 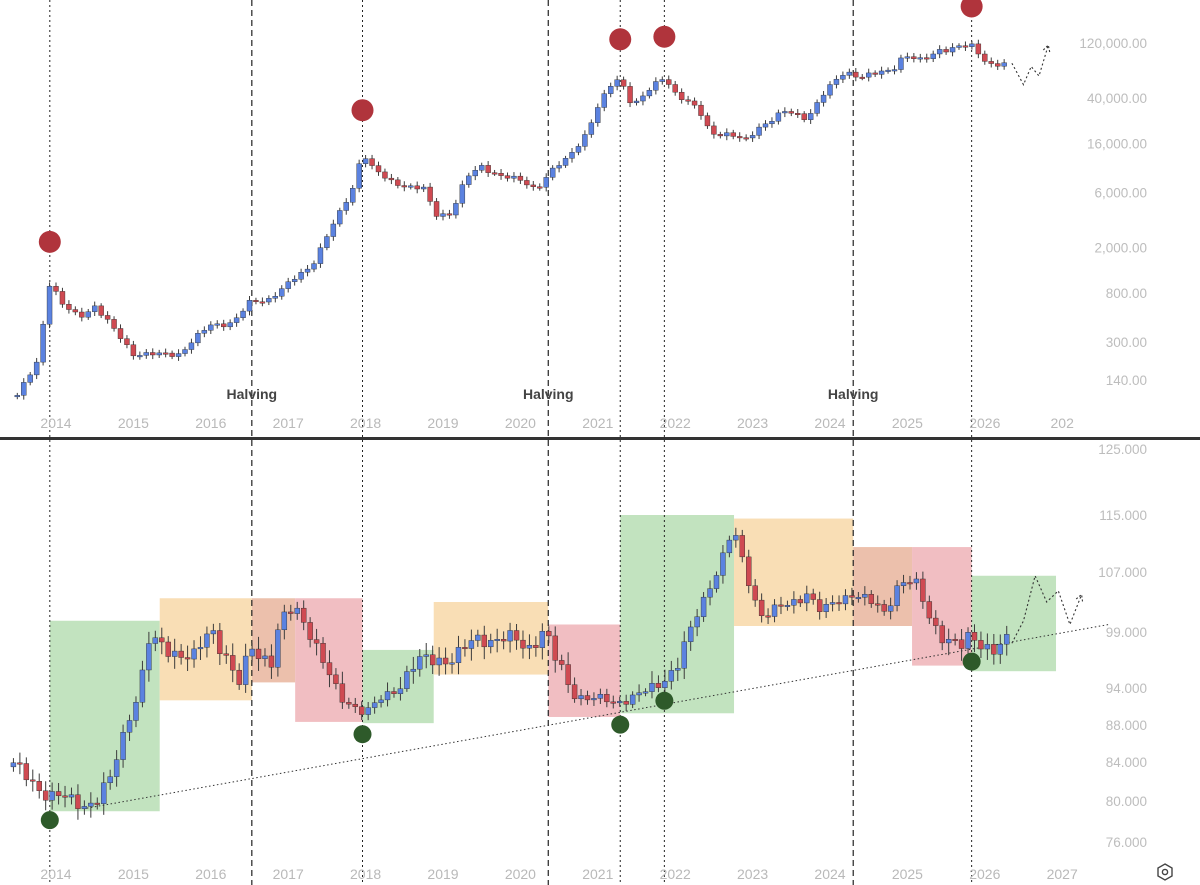 I want to click on top-x-tick-label: 2024, so click(x=829, y=423).